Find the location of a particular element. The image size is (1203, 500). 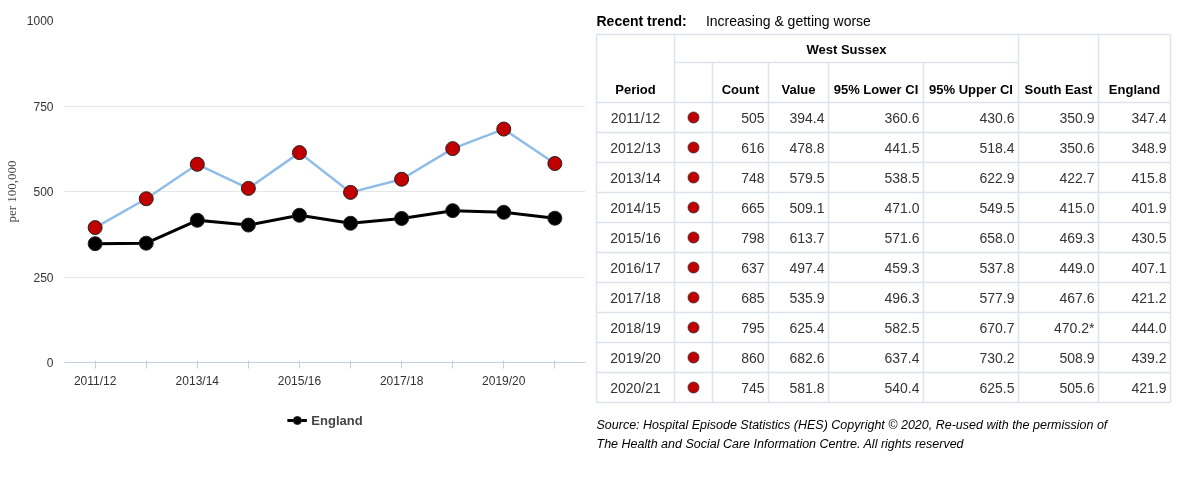

data-label: 685 is located at coordinates (753, 297).